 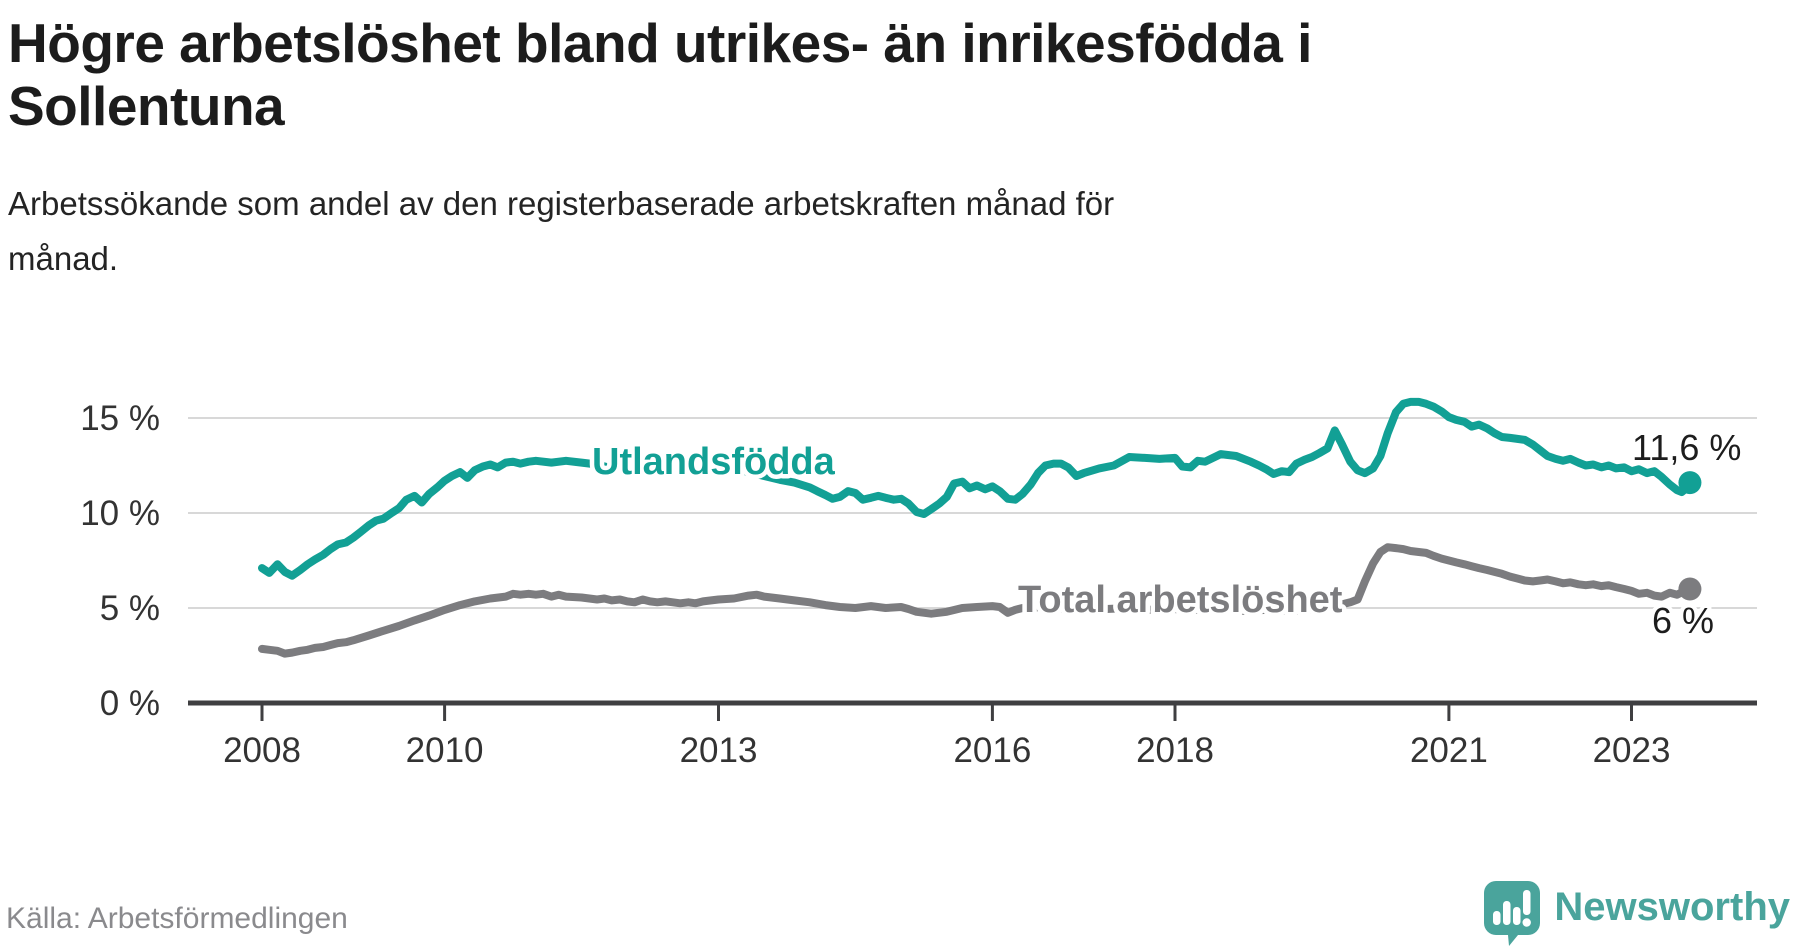 What do you see at coordinates (120, 513) in the screenshot?
I see `y-tick-label-10: 10 %` at bounding box center [120, 513].